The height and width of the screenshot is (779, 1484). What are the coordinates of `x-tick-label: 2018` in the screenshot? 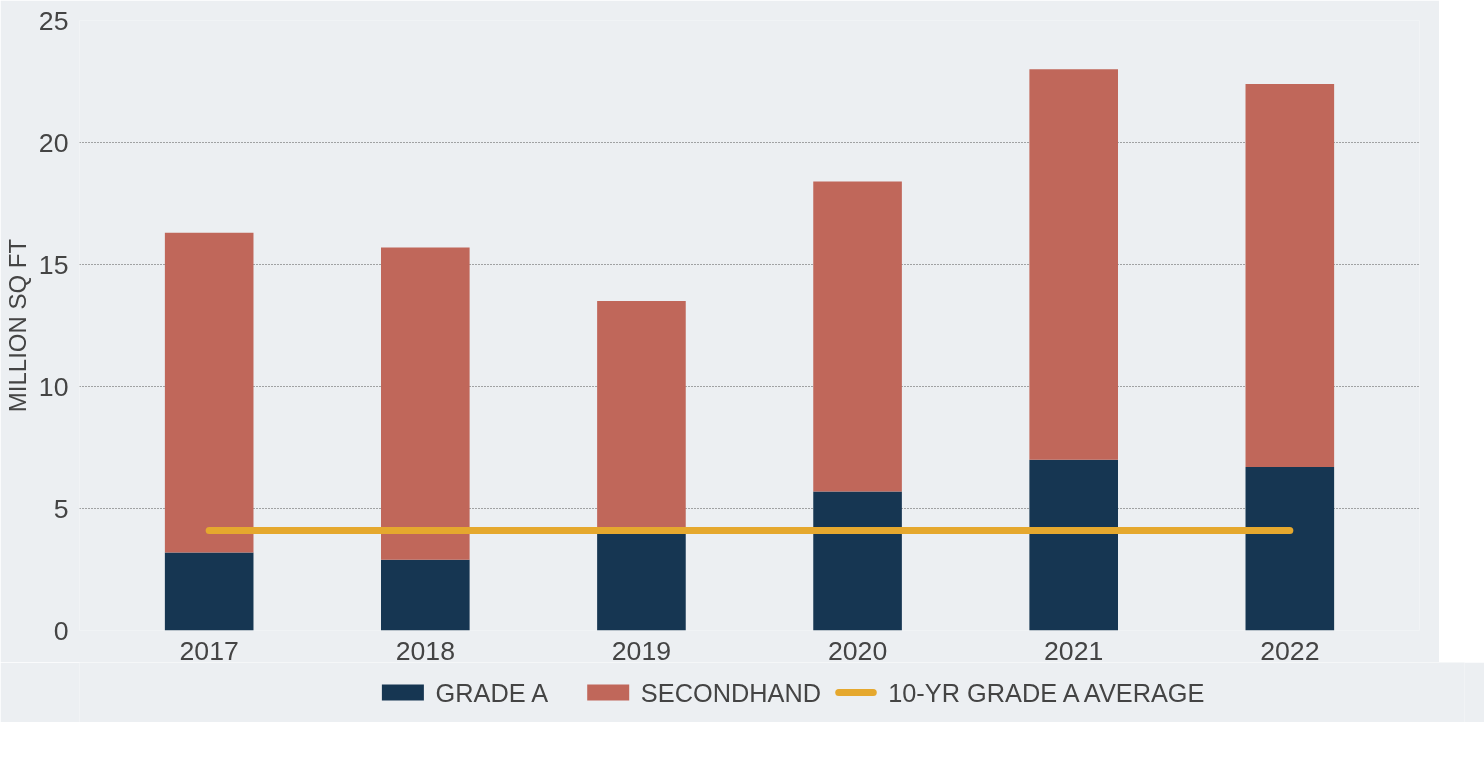 It's located at (425, 650).